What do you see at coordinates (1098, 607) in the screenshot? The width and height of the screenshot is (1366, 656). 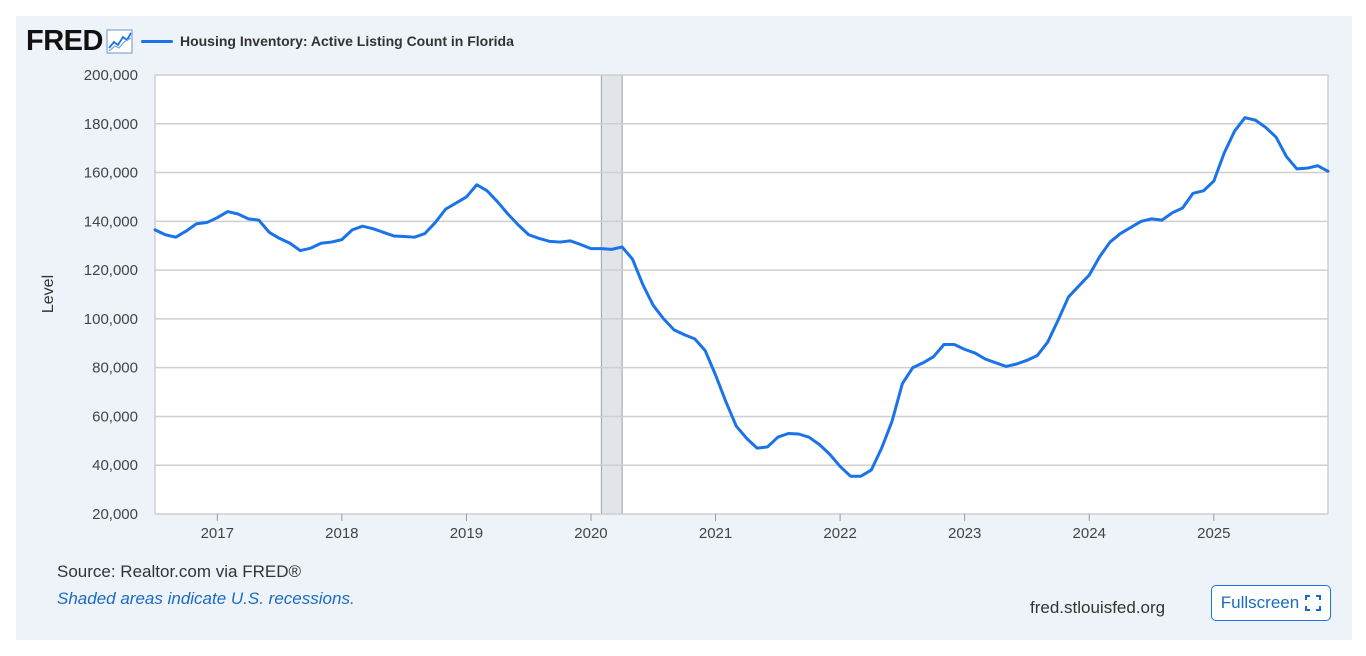 I see `site-link: fred.stlouisfed.org` at bounding box center [1098, 607].